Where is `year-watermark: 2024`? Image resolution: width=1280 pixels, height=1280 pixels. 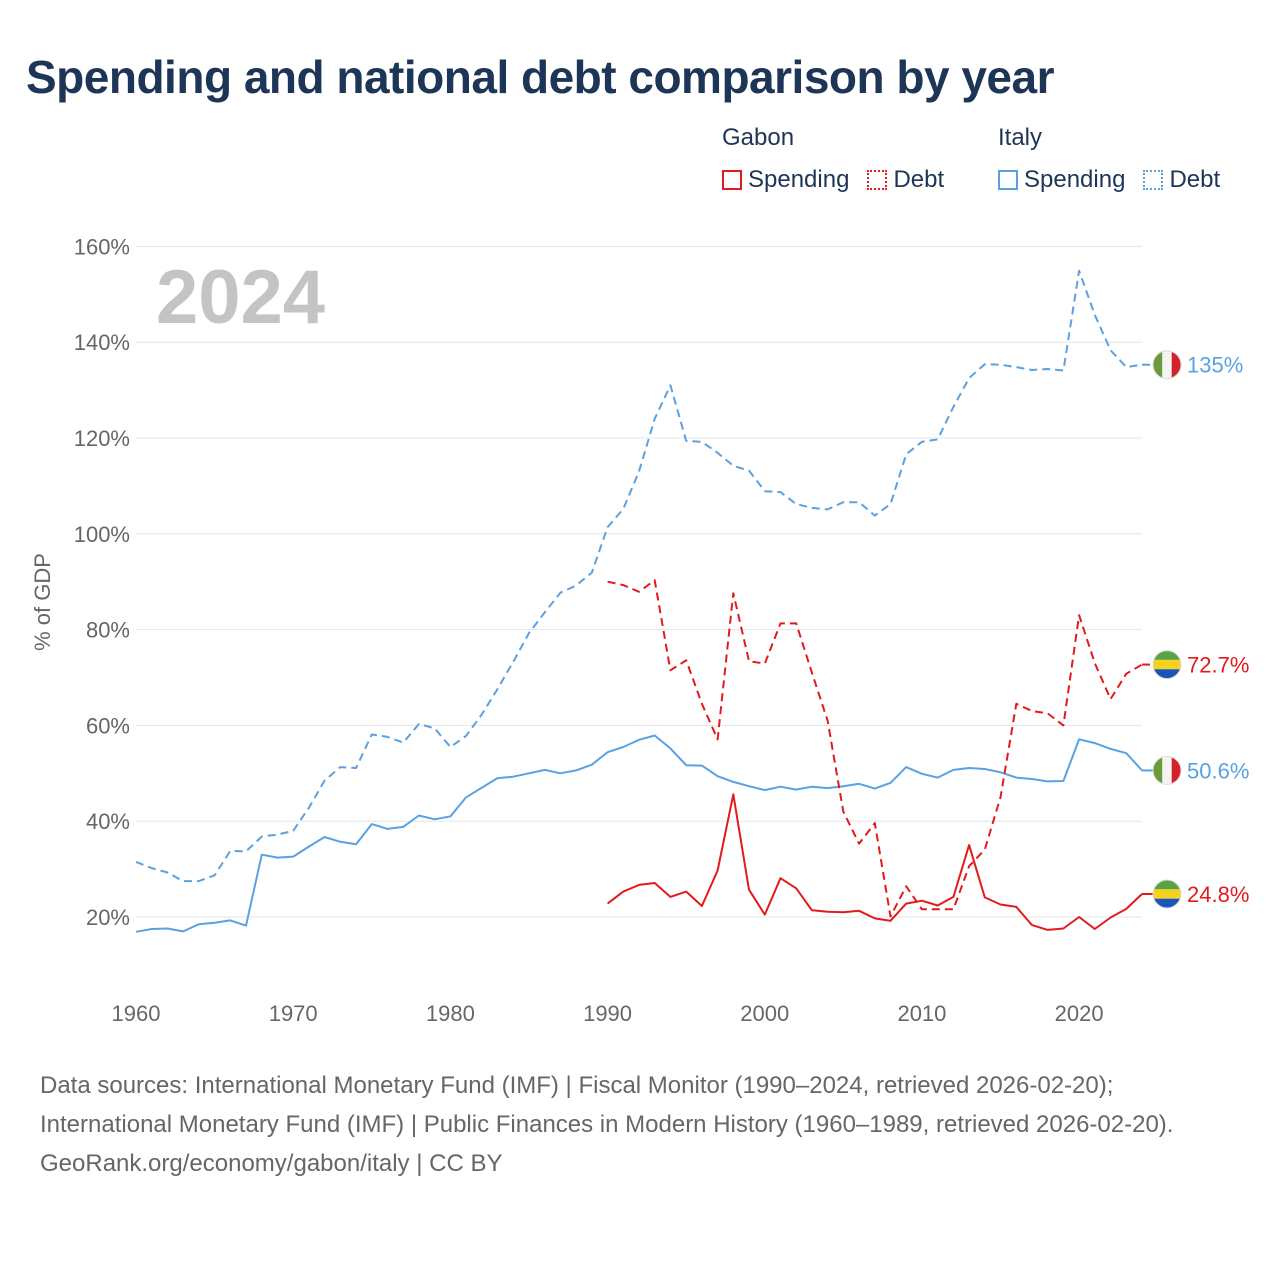
year-watermark: 2024 is located at coordinates (240, 297).